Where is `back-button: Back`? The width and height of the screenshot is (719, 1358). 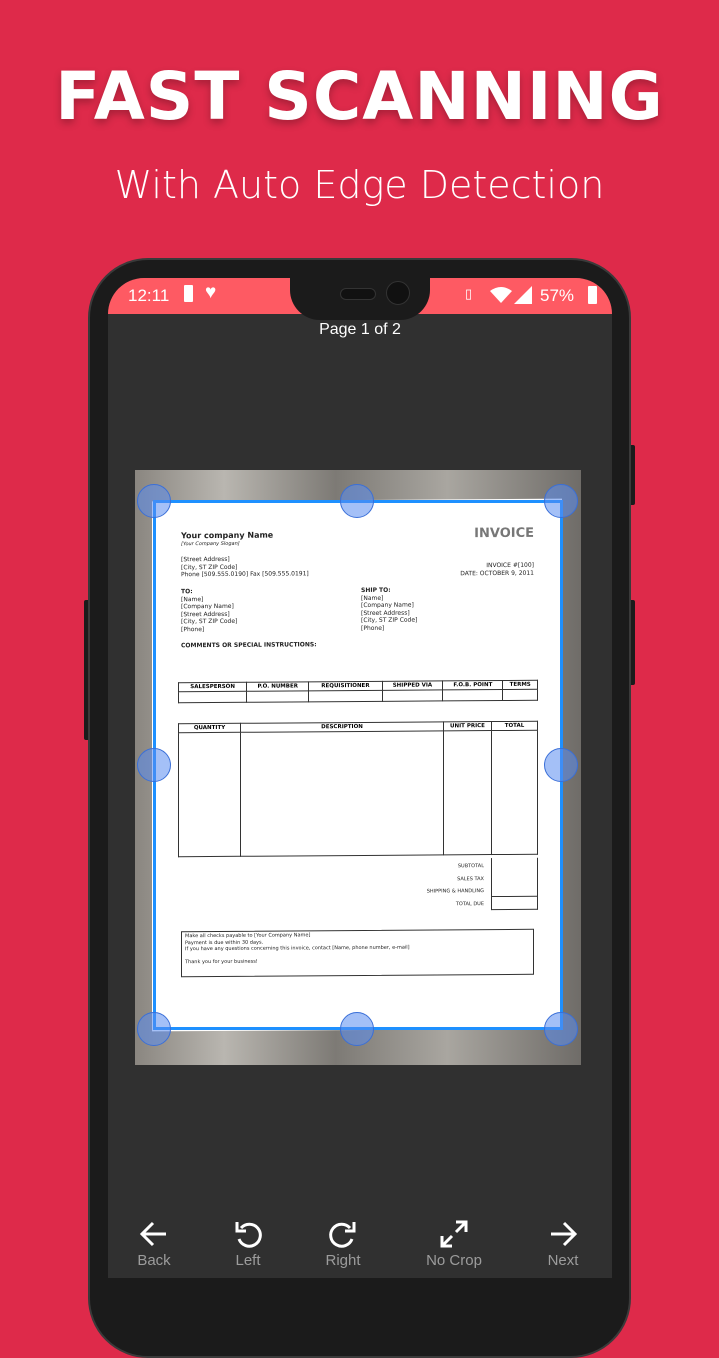
back-button: Back is located at coordinates (154, 1243).